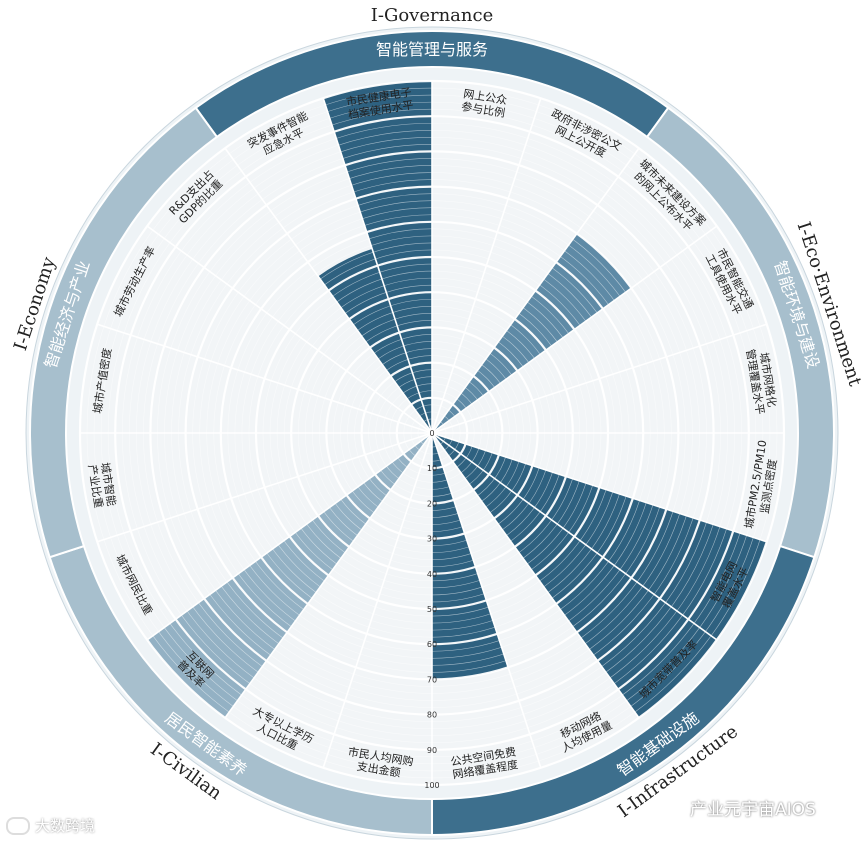 This screenshot has width=868, height=843. Describe the element at coordinates (432, 503) in the screenshot. I see `tick-label: 20` at that location.